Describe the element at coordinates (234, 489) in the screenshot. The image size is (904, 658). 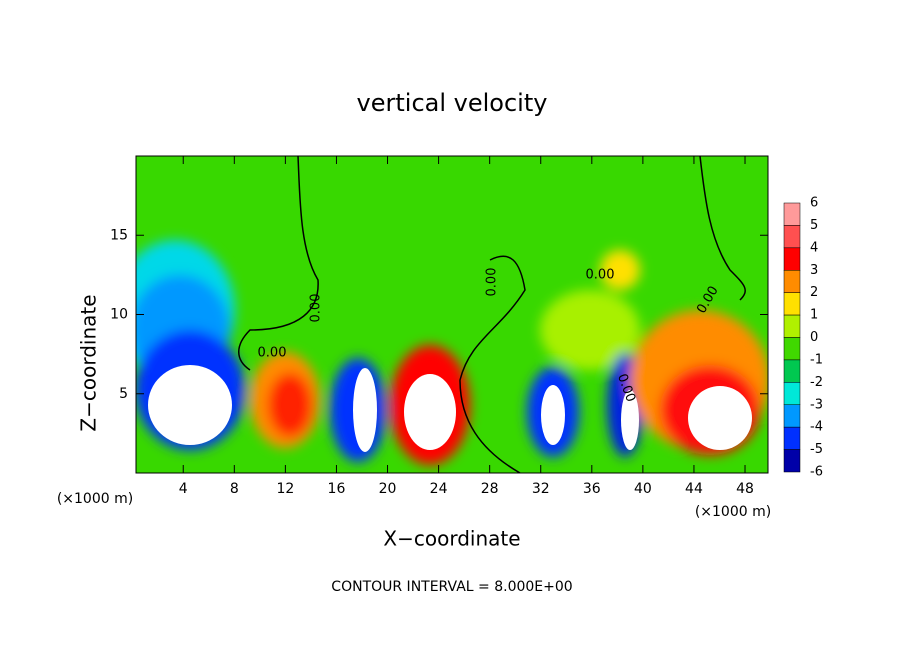
I see `x-tick-label: 8` at that location.